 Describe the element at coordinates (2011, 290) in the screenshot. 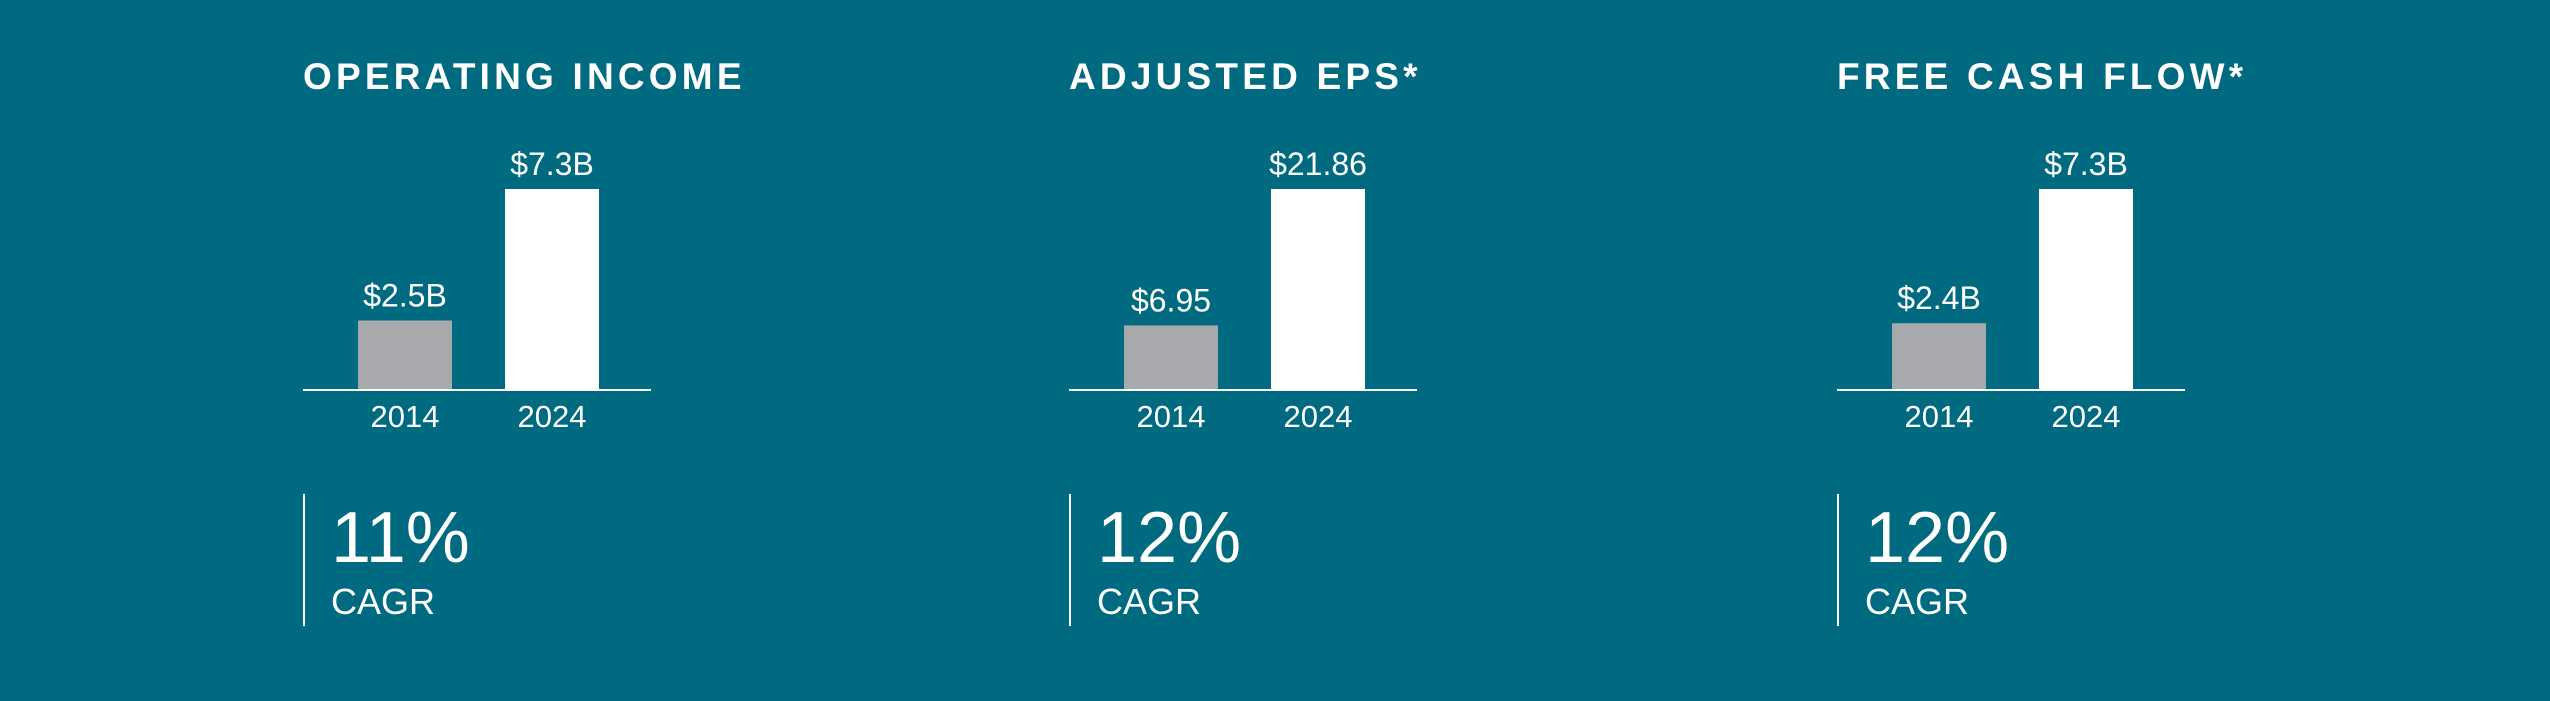

I see `bar-chart-free-cash-flow: $2.4B 2014 $7.3B 2024` at that location.